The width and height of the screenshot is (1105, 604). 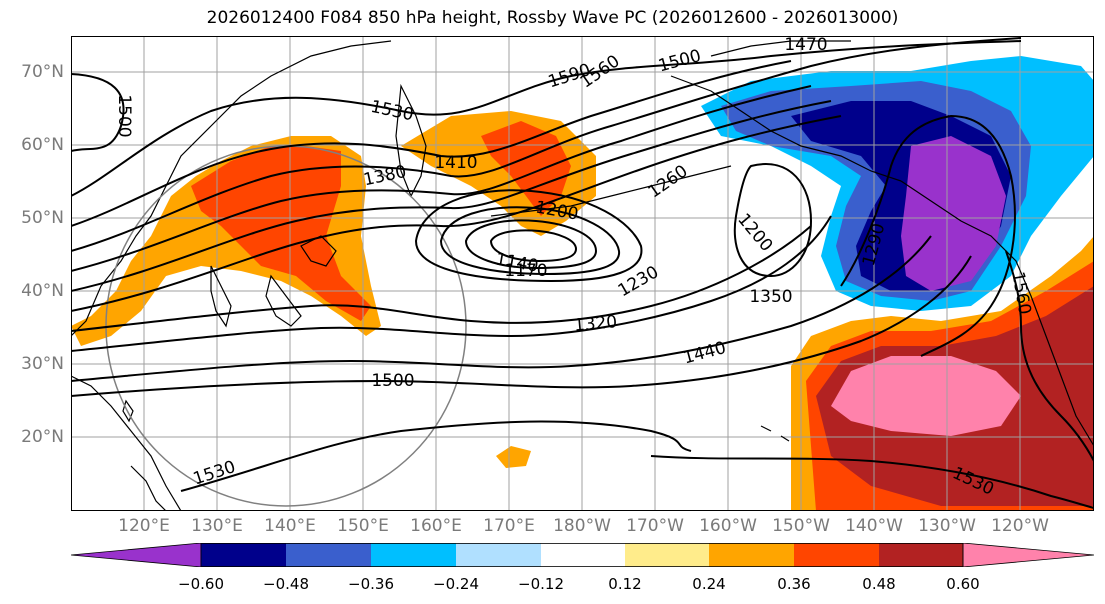 What do you see at coordinates (728, 526) in the screenshot?
I see `lon-label-160w: 160°W` at bounding box center [728, 526].